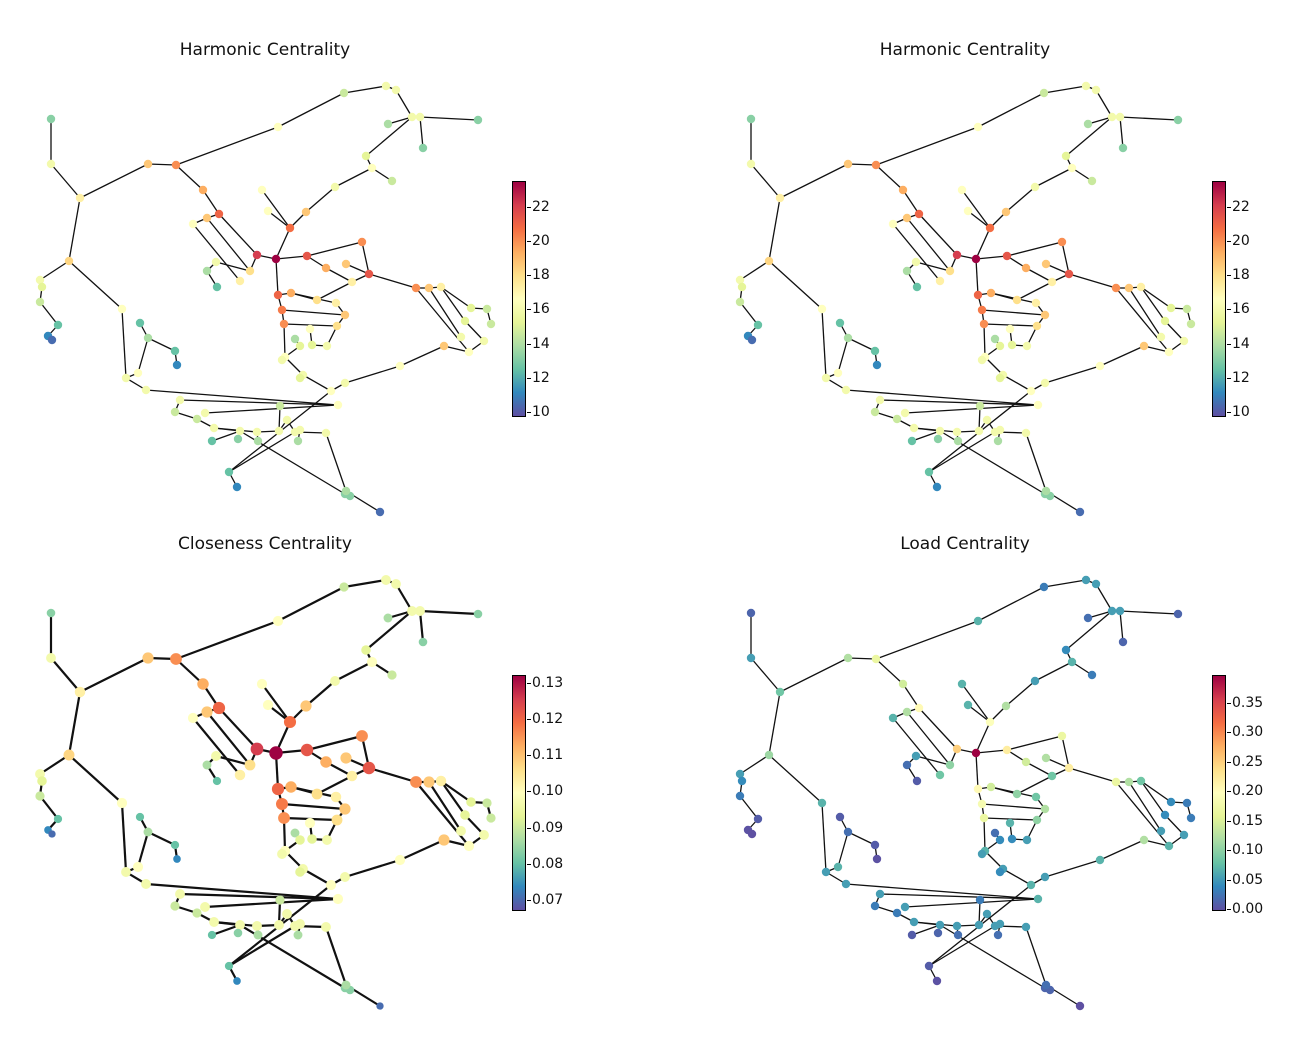 This screenshot has height=1056, width=1300. I want to click on colorbar-tick: 18, so click(538, 275).